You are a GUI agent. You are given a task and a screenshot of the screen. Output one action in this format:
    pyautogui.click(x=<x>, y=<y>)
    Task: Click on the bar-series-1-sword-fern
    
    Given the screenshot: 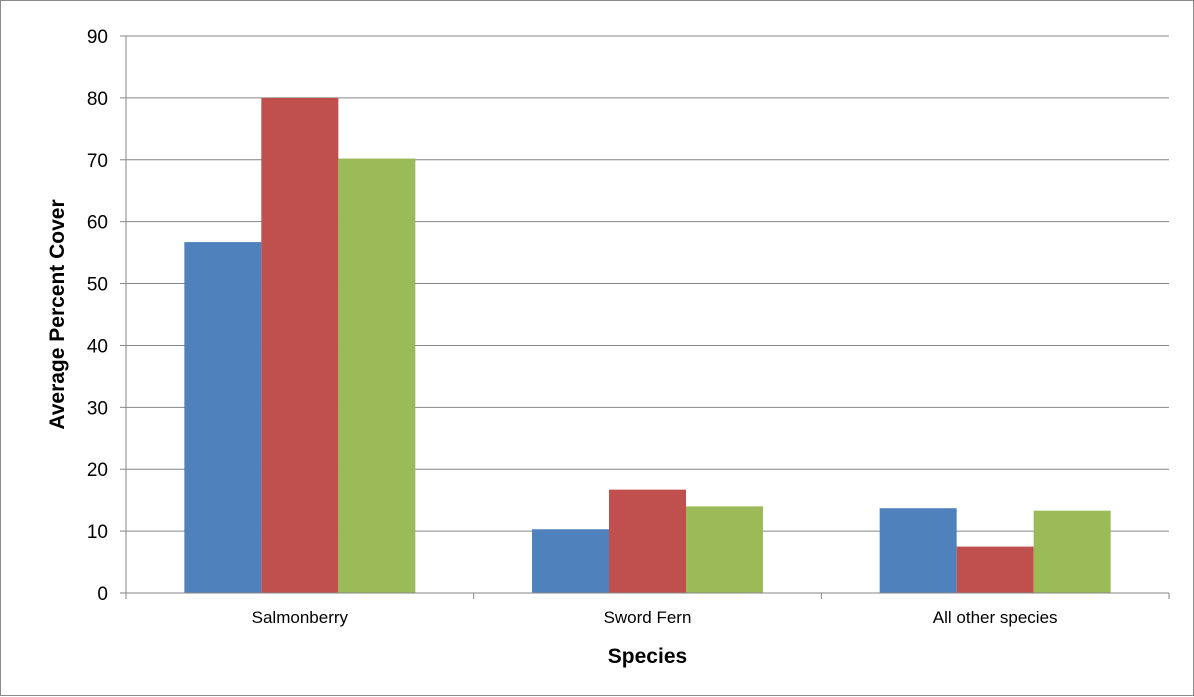 What is the action you would take?
    pyautogui.click(x=570, y=561)
    